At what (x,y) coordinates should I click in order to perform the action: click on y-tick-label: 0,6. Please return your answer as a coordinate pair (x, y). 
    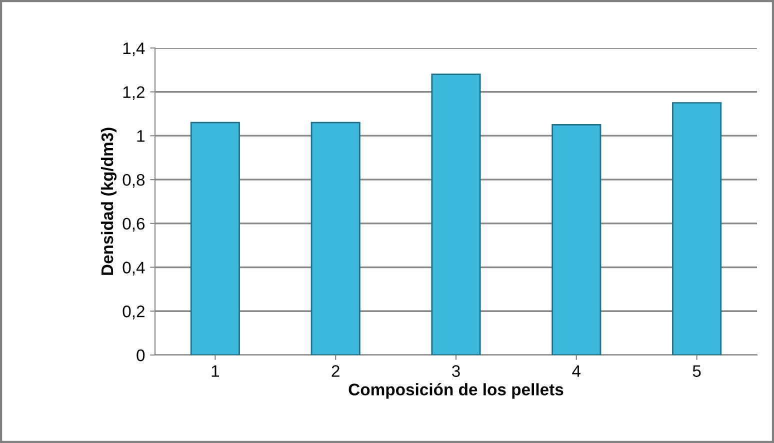
    Looking at the image, I should click on (133, 225).